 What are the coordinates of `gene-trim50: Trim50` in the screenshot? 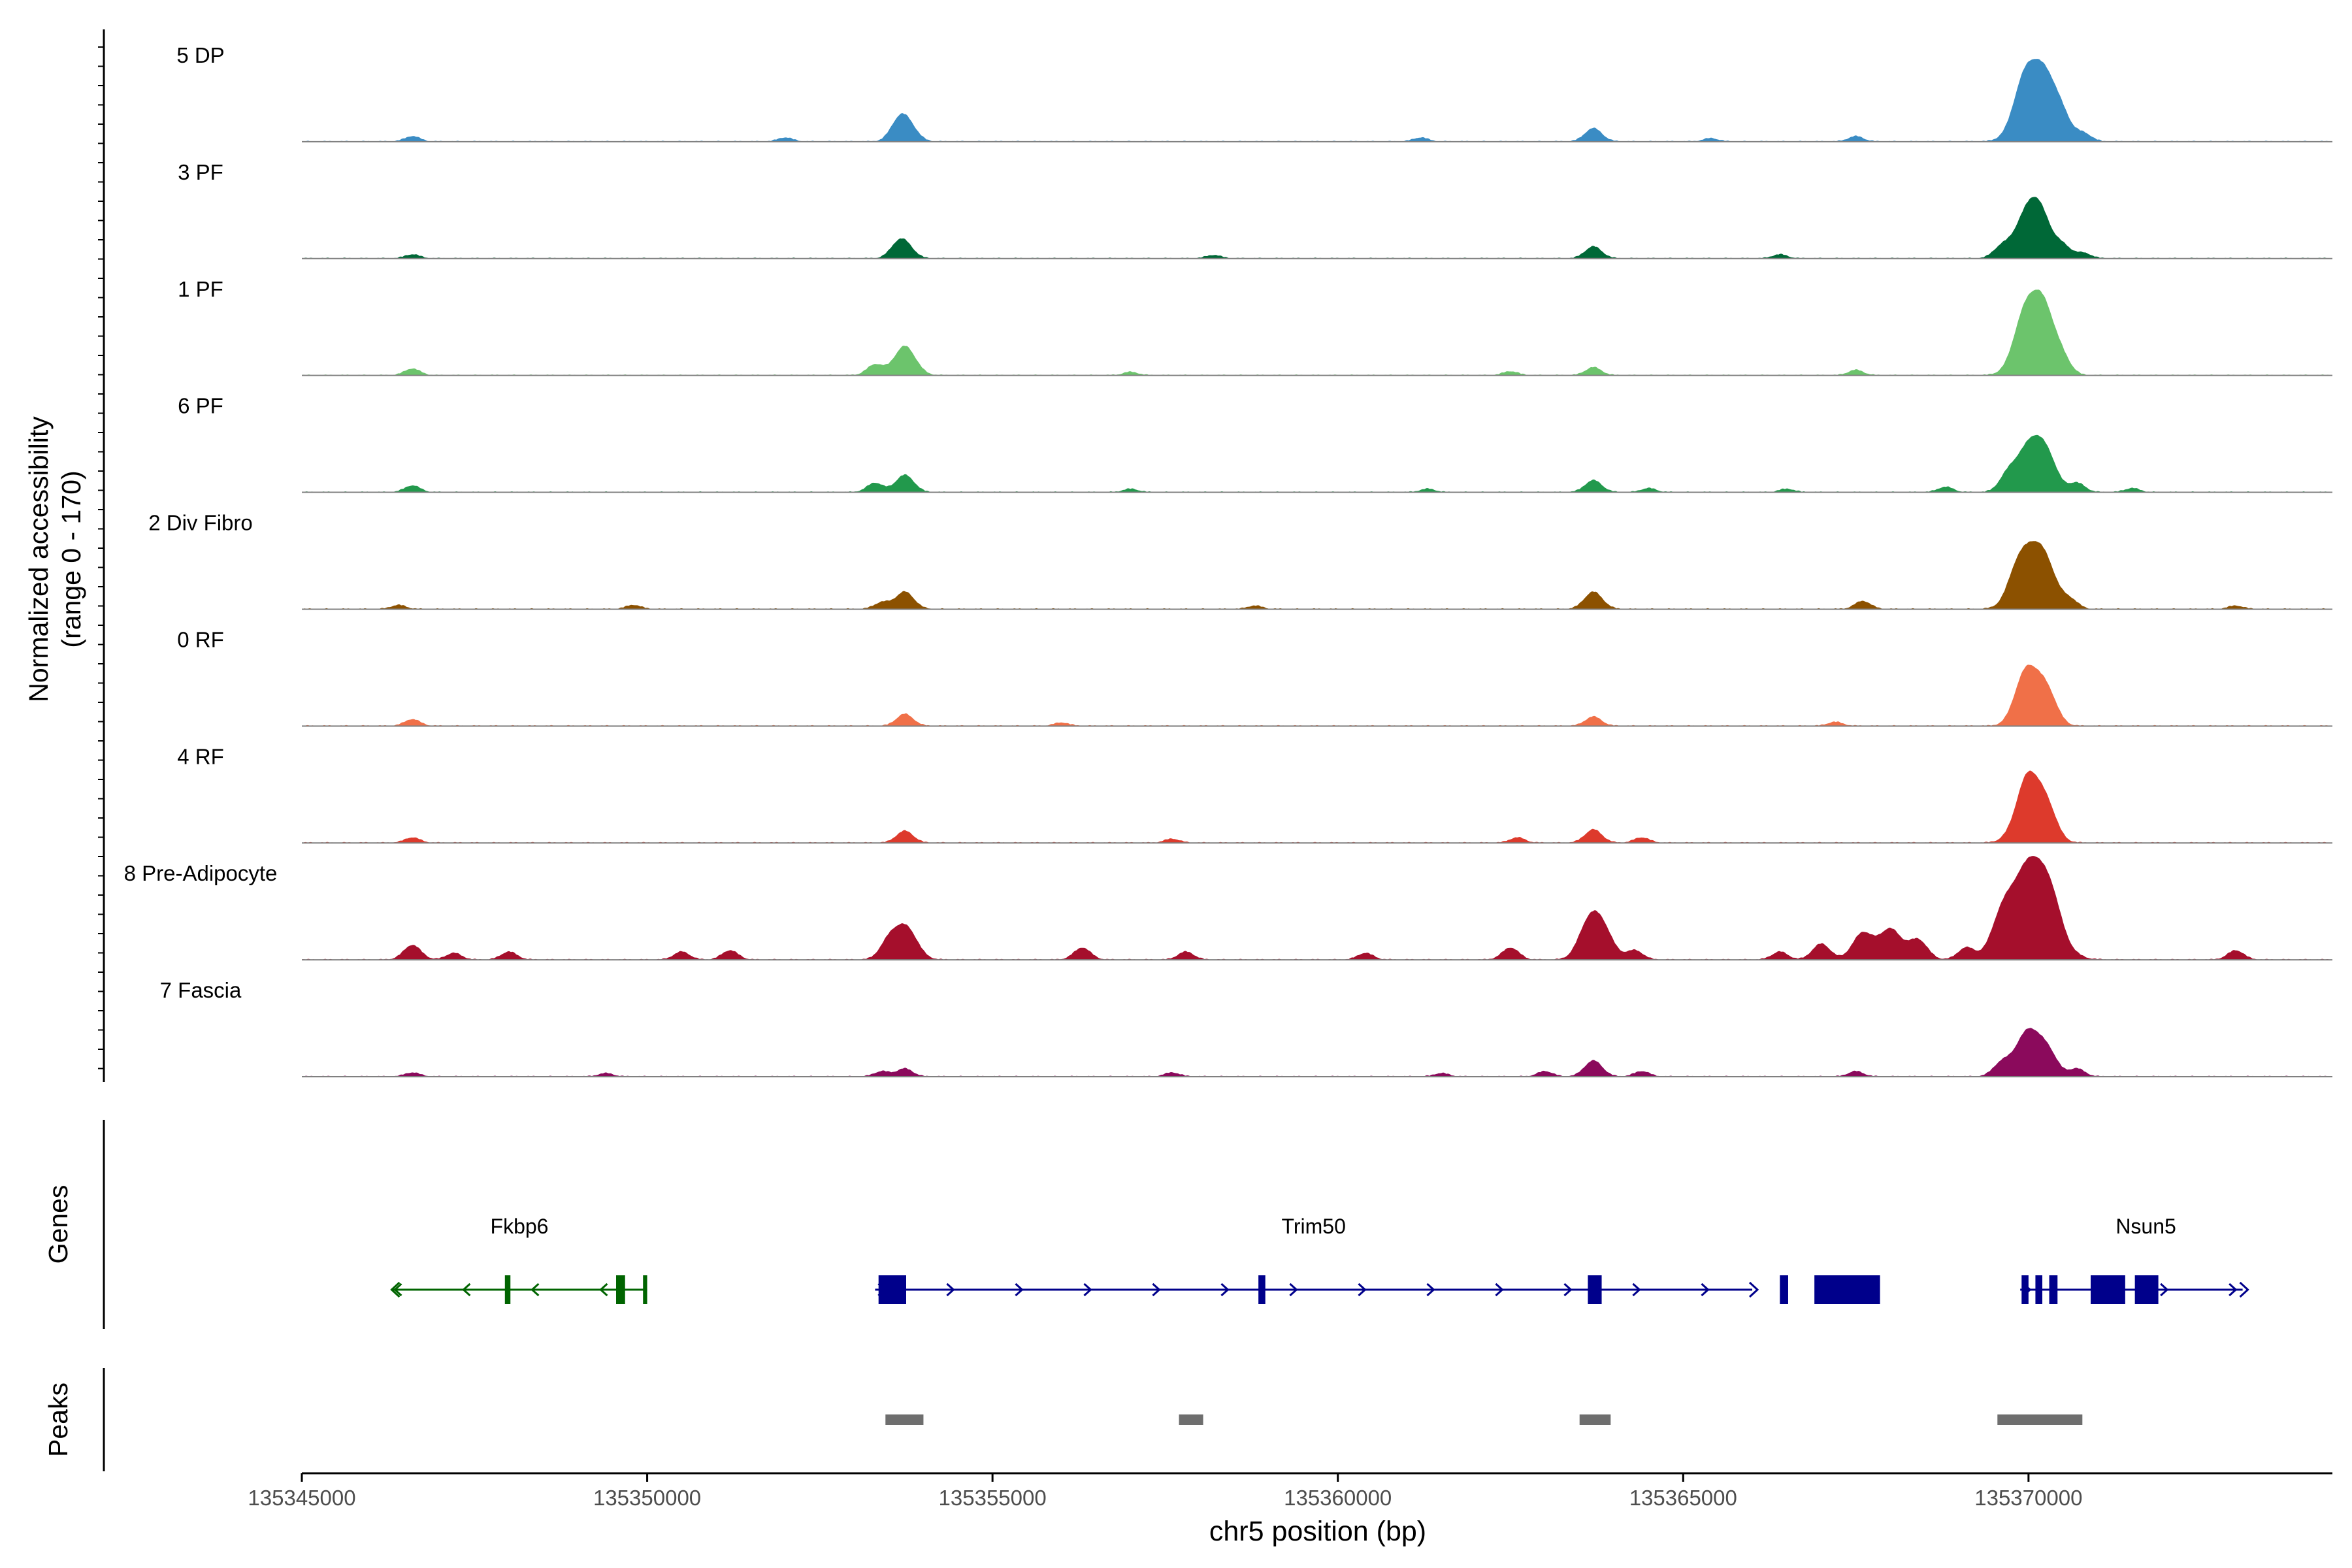 It's located at (1377, 1259).